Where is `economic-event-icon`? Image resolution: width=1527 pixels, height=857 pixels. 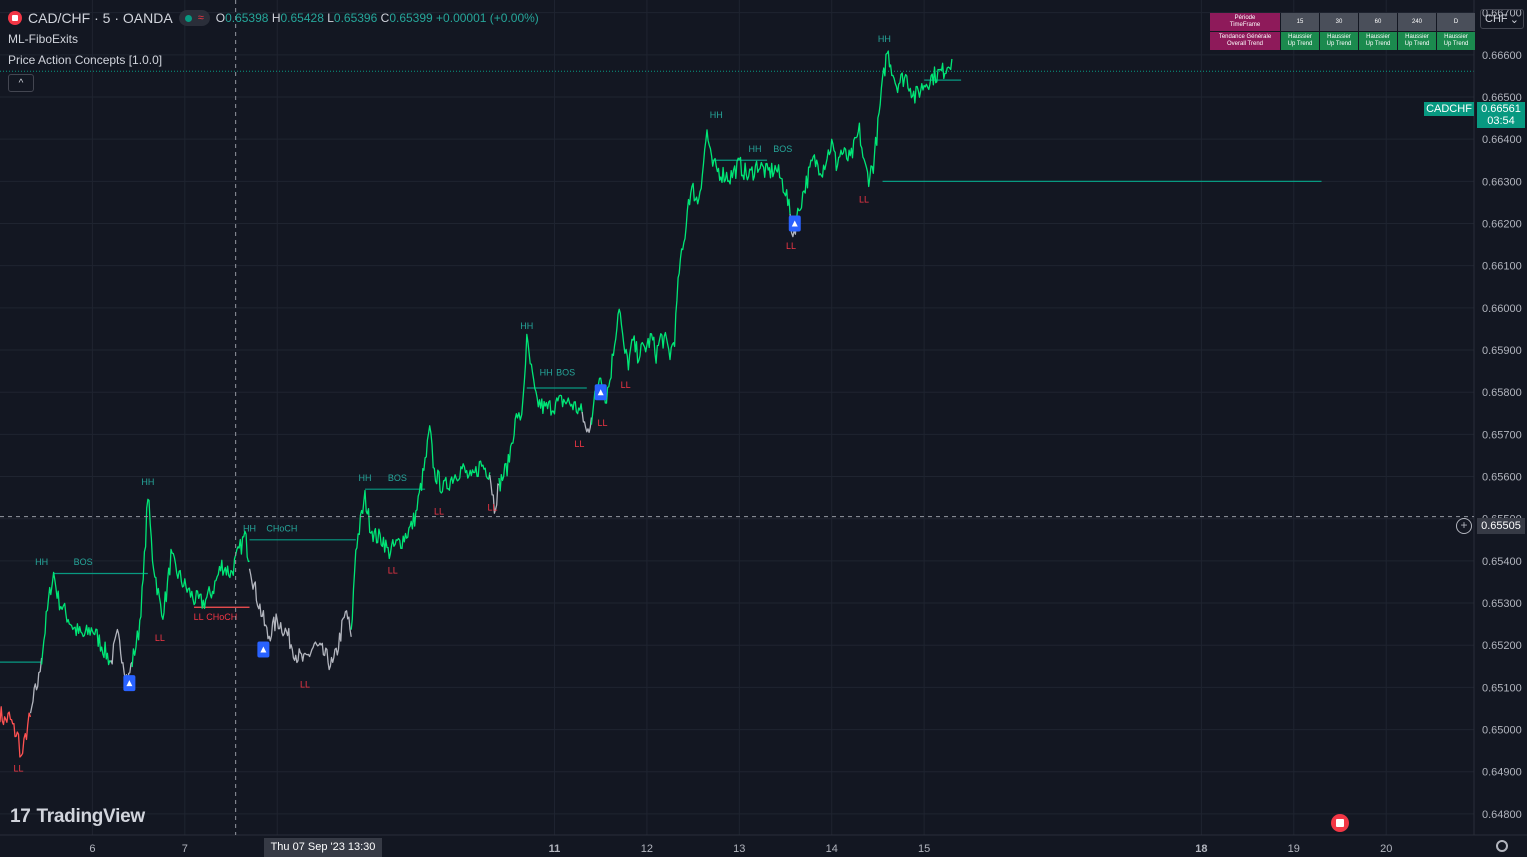 economic-event-icon is located at coordinates (1340, 823).